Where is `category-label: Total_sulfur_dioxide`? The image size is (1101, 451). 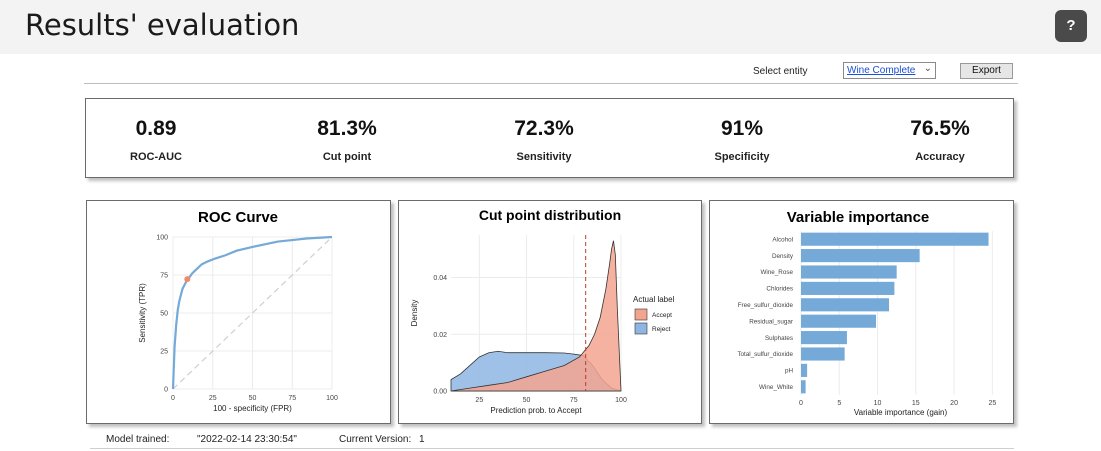 category-label: Total_sulfur_dioxide is located at coordinates (765, 354).